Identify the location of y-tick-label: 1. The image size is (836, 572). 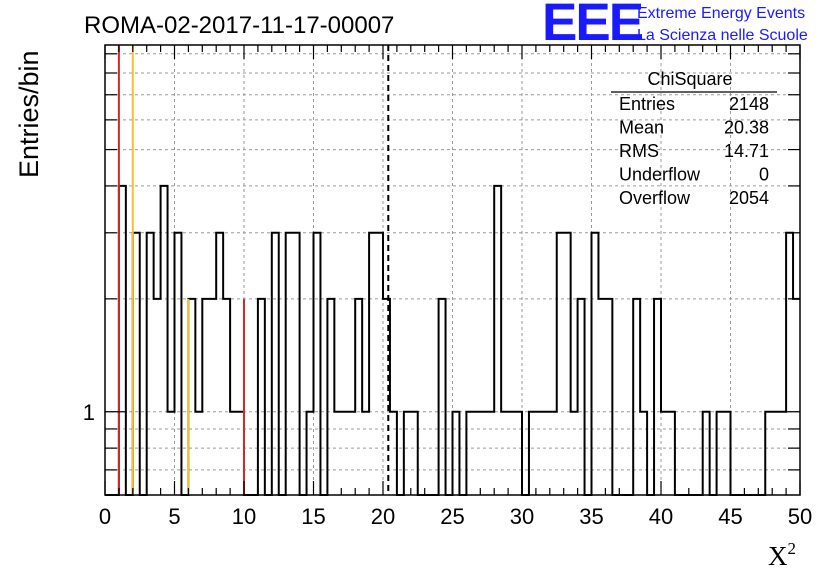
(89, 412).